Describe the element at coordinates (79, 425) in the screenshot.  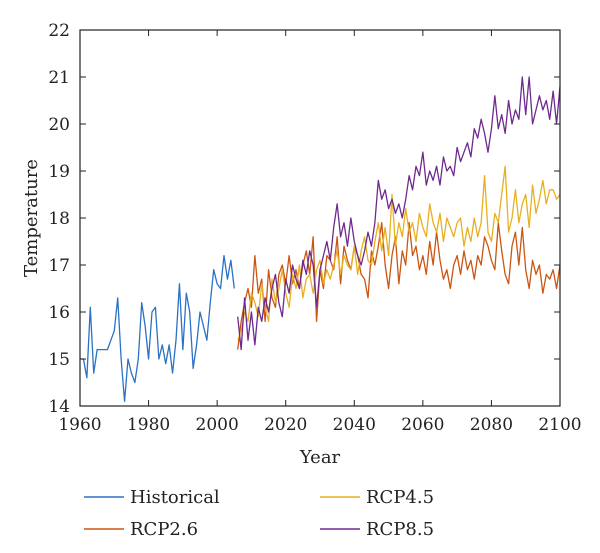
I see `x-tick-label: 1960` at that location.